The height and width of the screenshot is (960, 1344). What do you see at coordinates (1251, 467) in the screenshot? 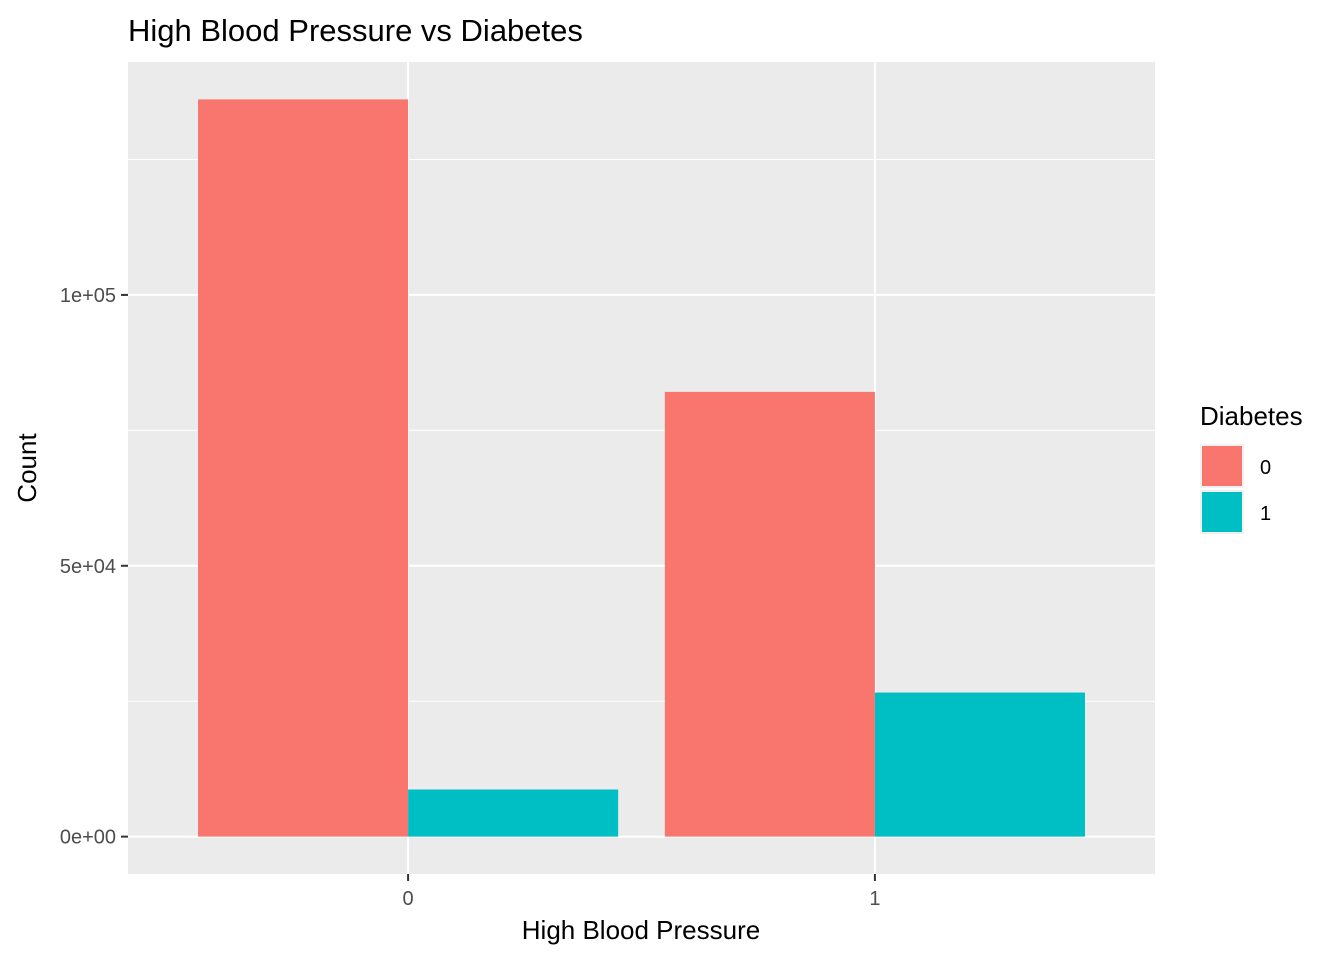
I see `legend: Diabetes 0 1` at bounding box center [1251, 467].